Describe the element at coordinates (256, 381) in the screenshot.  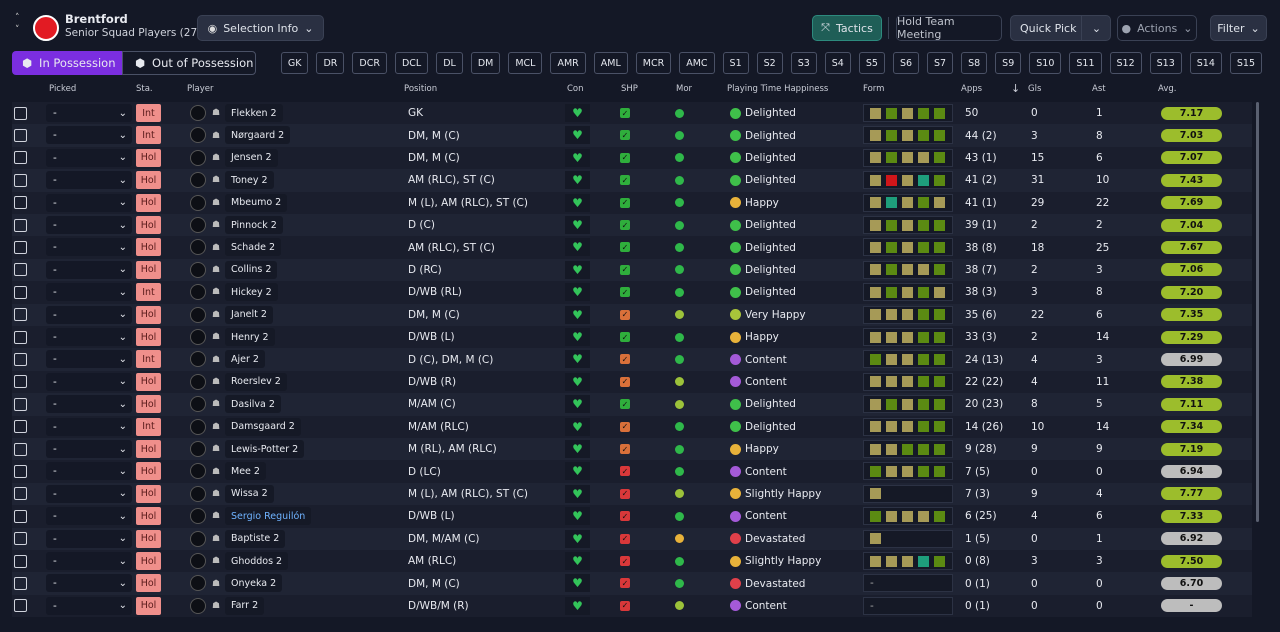
I see `player-name-box: Roerslev 2` at that location.